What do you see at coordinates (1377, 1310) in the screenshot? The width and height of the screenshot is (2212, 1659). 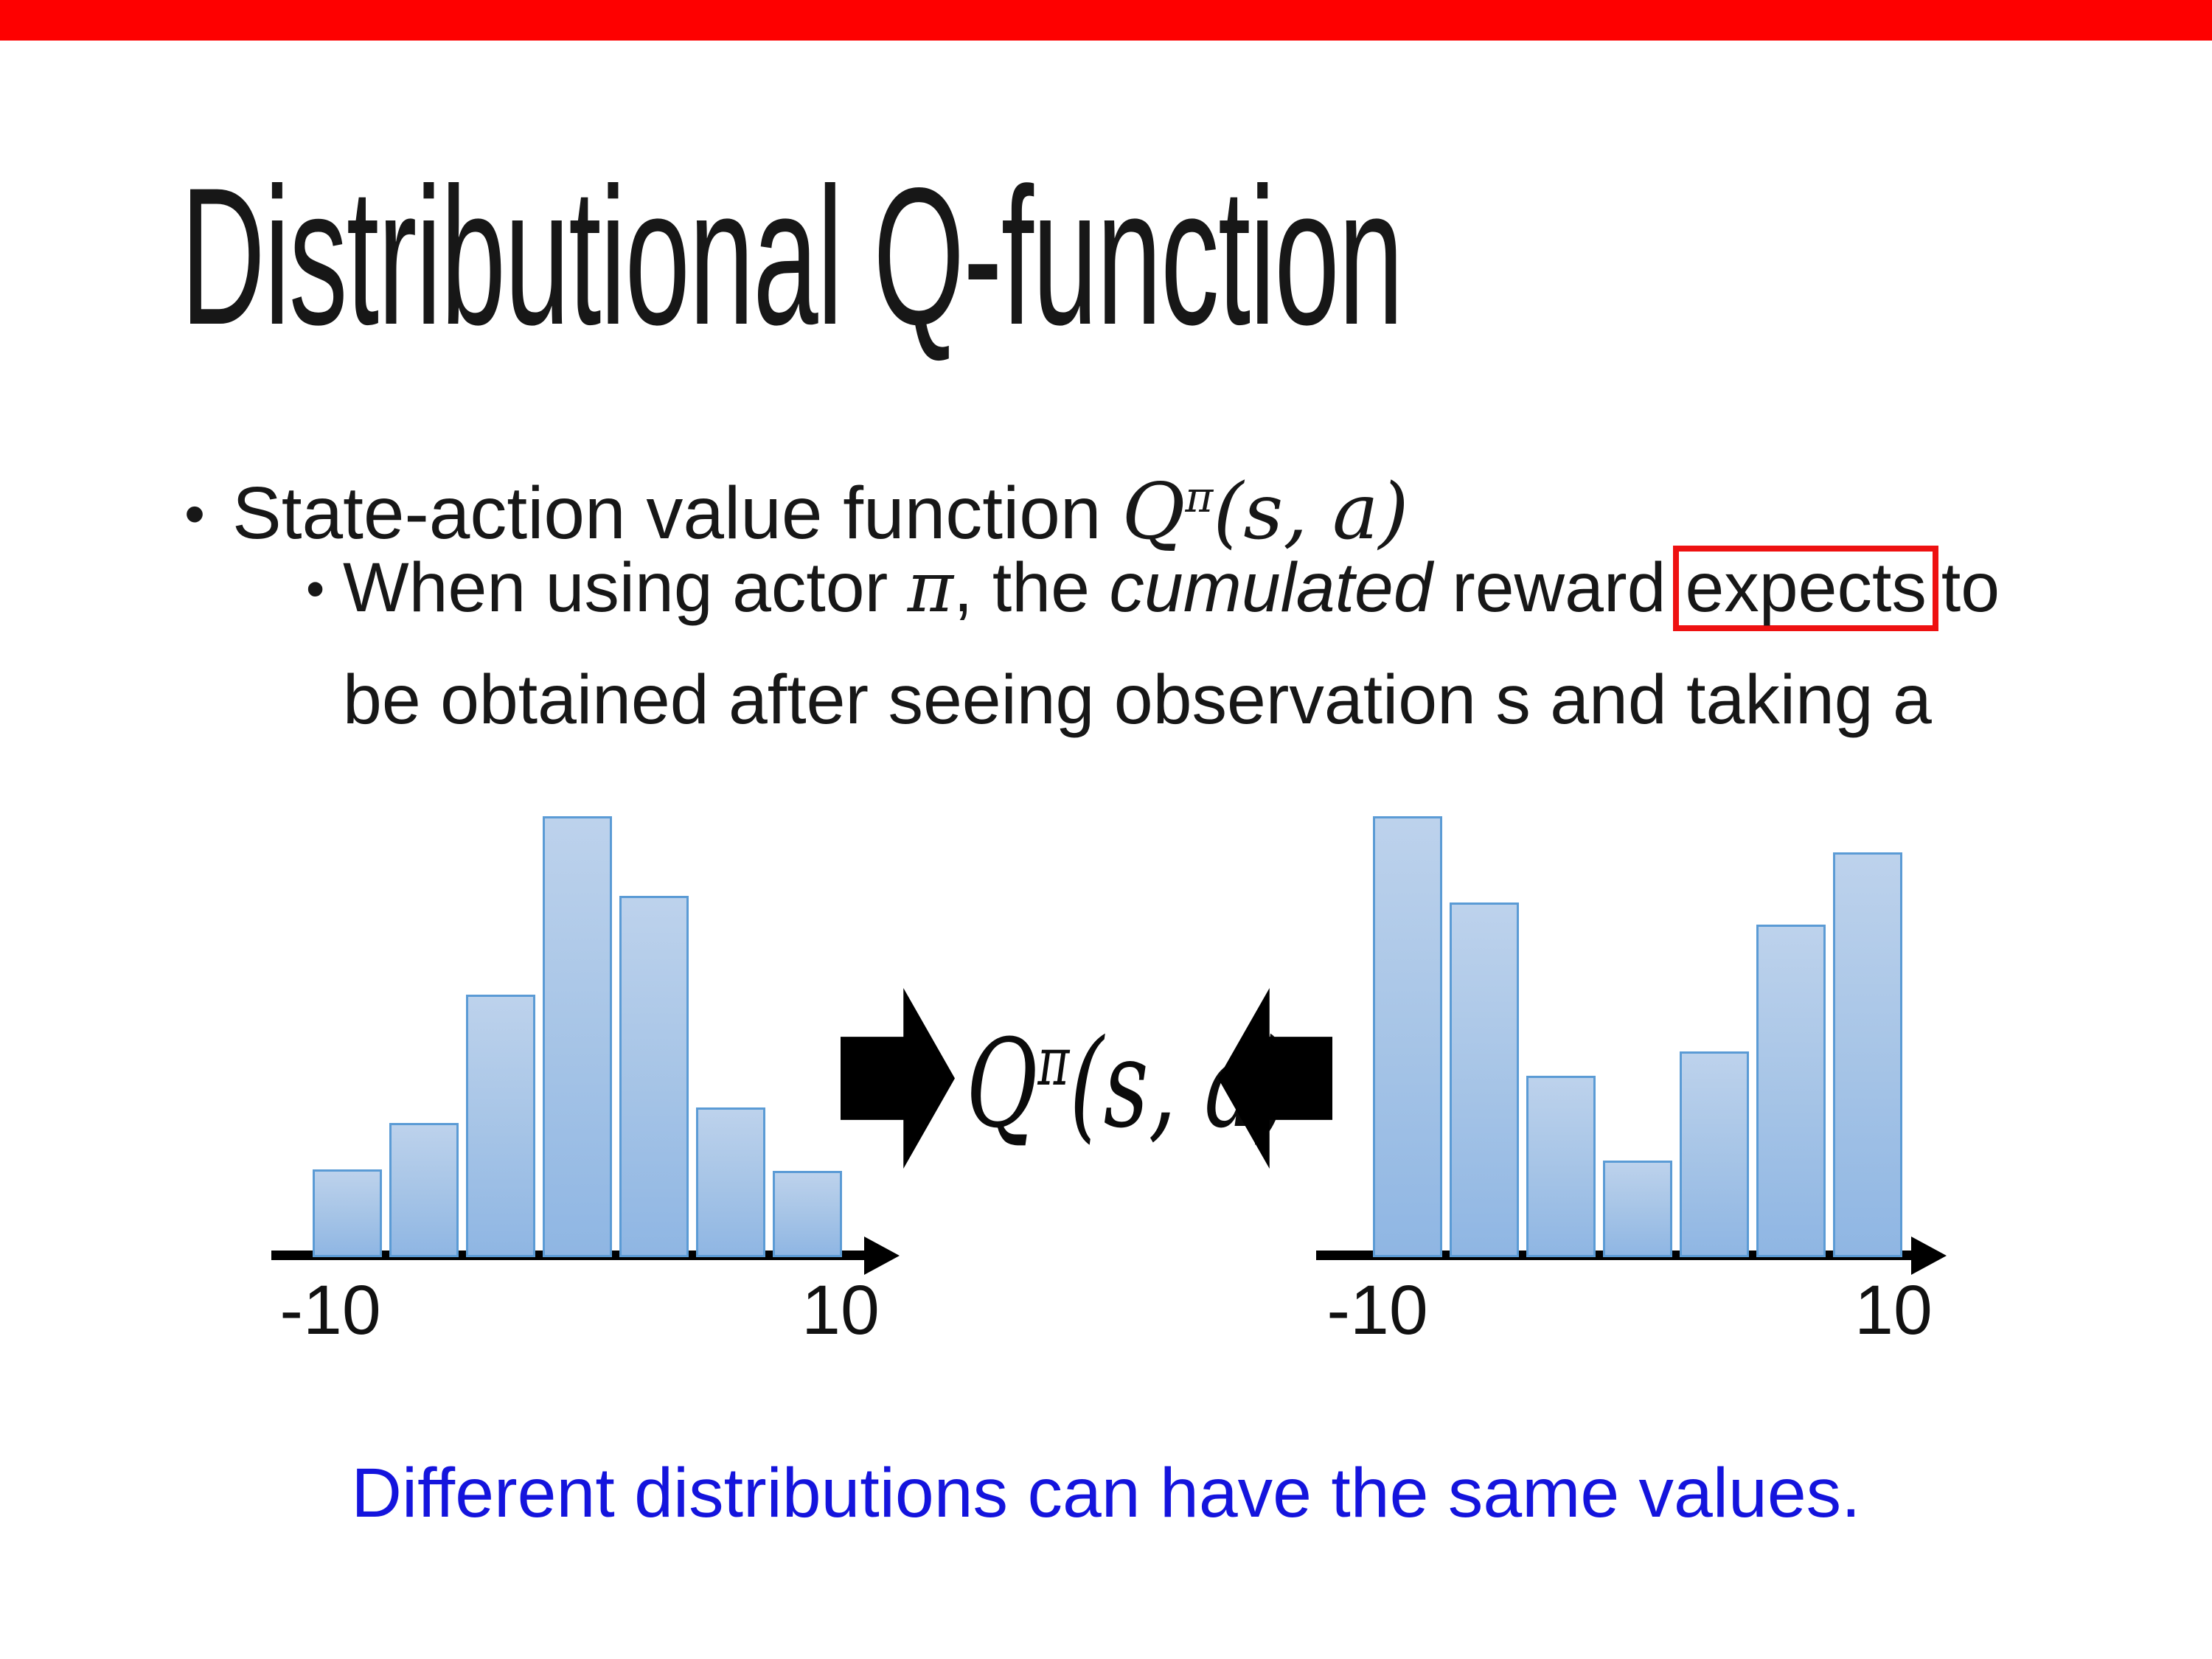 I see `axis-label-right-min: -10` at bounding box center [1377, 1310].